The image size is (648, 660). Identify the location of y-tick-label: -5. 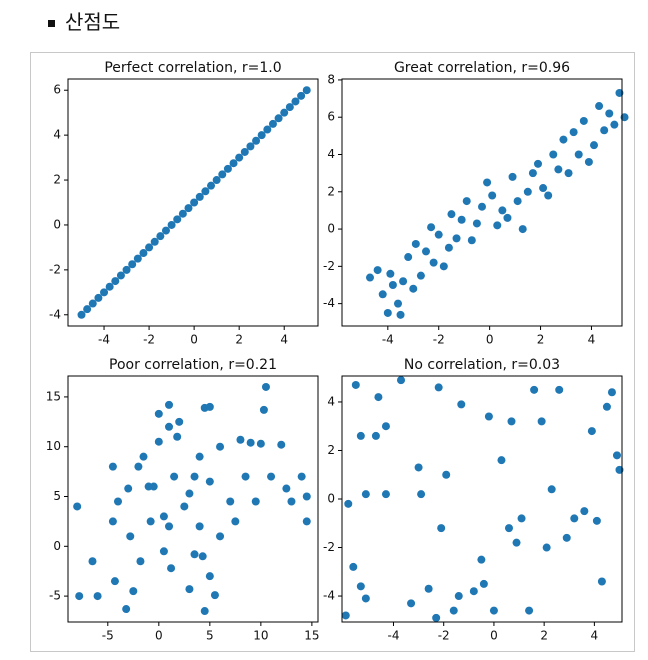
(55, 596).